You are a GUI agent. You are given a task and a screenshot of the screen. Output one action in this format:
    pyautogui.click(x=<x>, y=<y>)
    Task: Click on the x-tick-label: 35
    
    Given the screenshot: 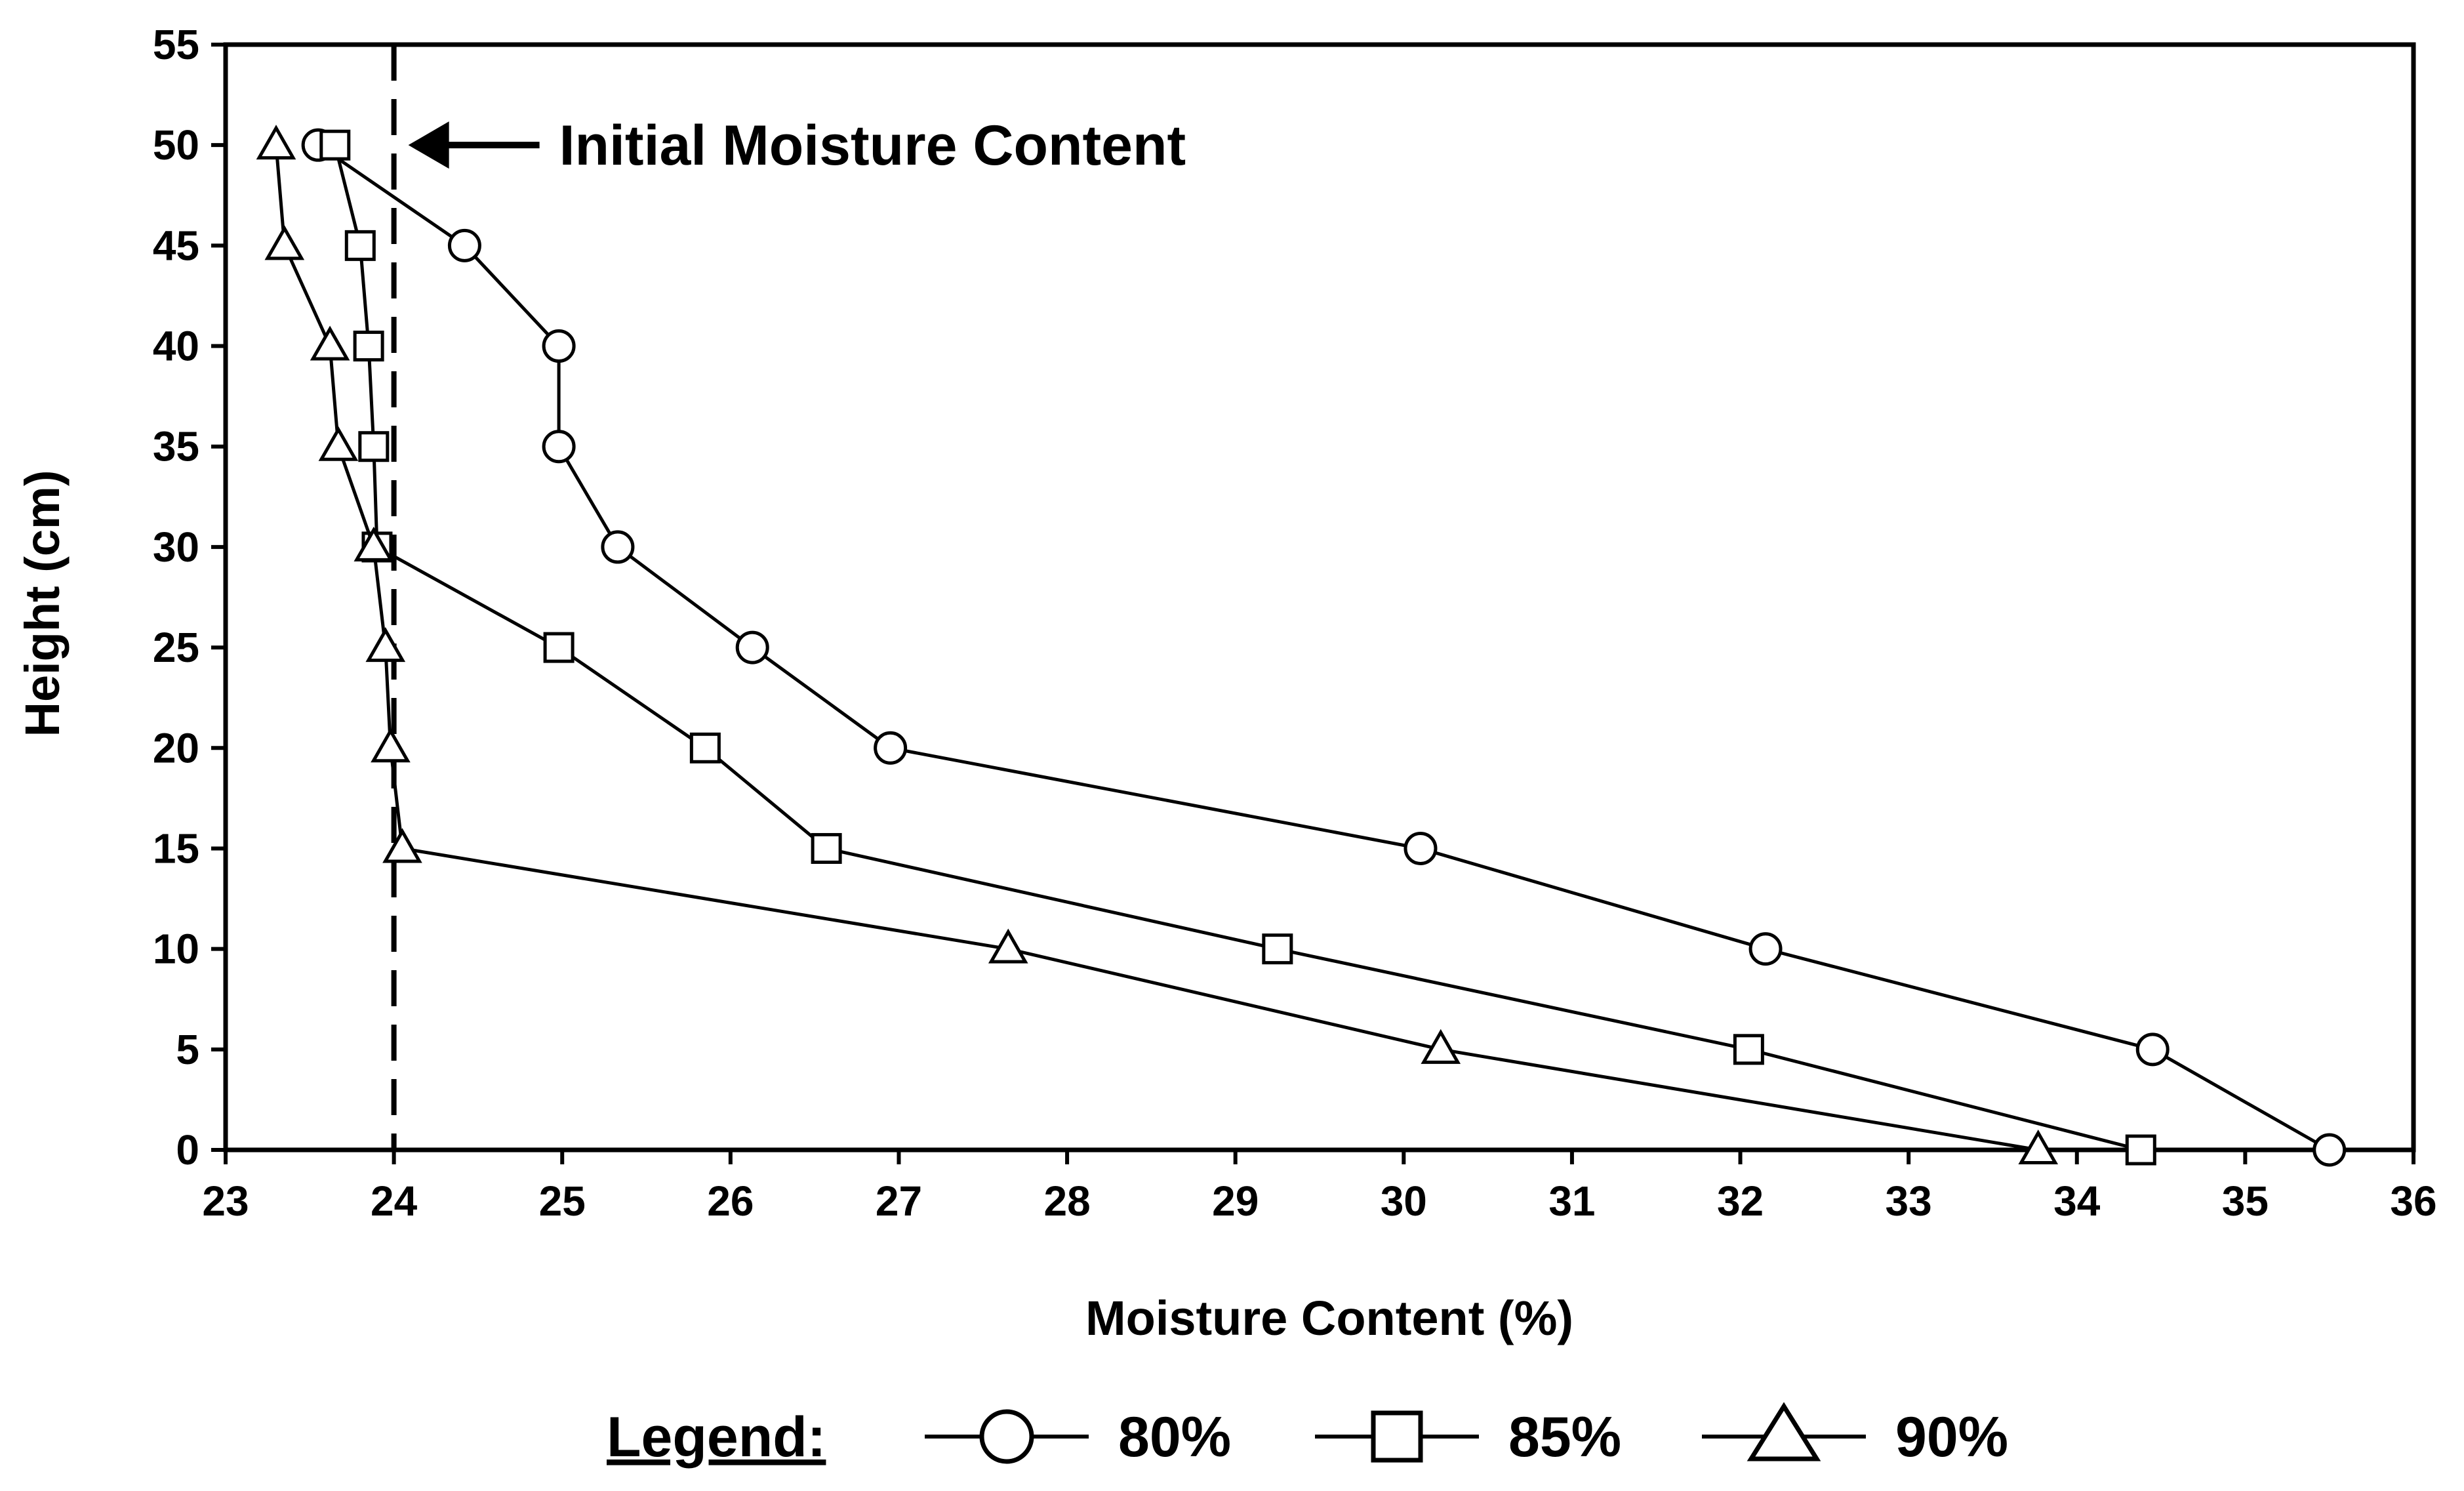 What is the action you would take?
    pyautogui.click(x=2245, y=1201)
    